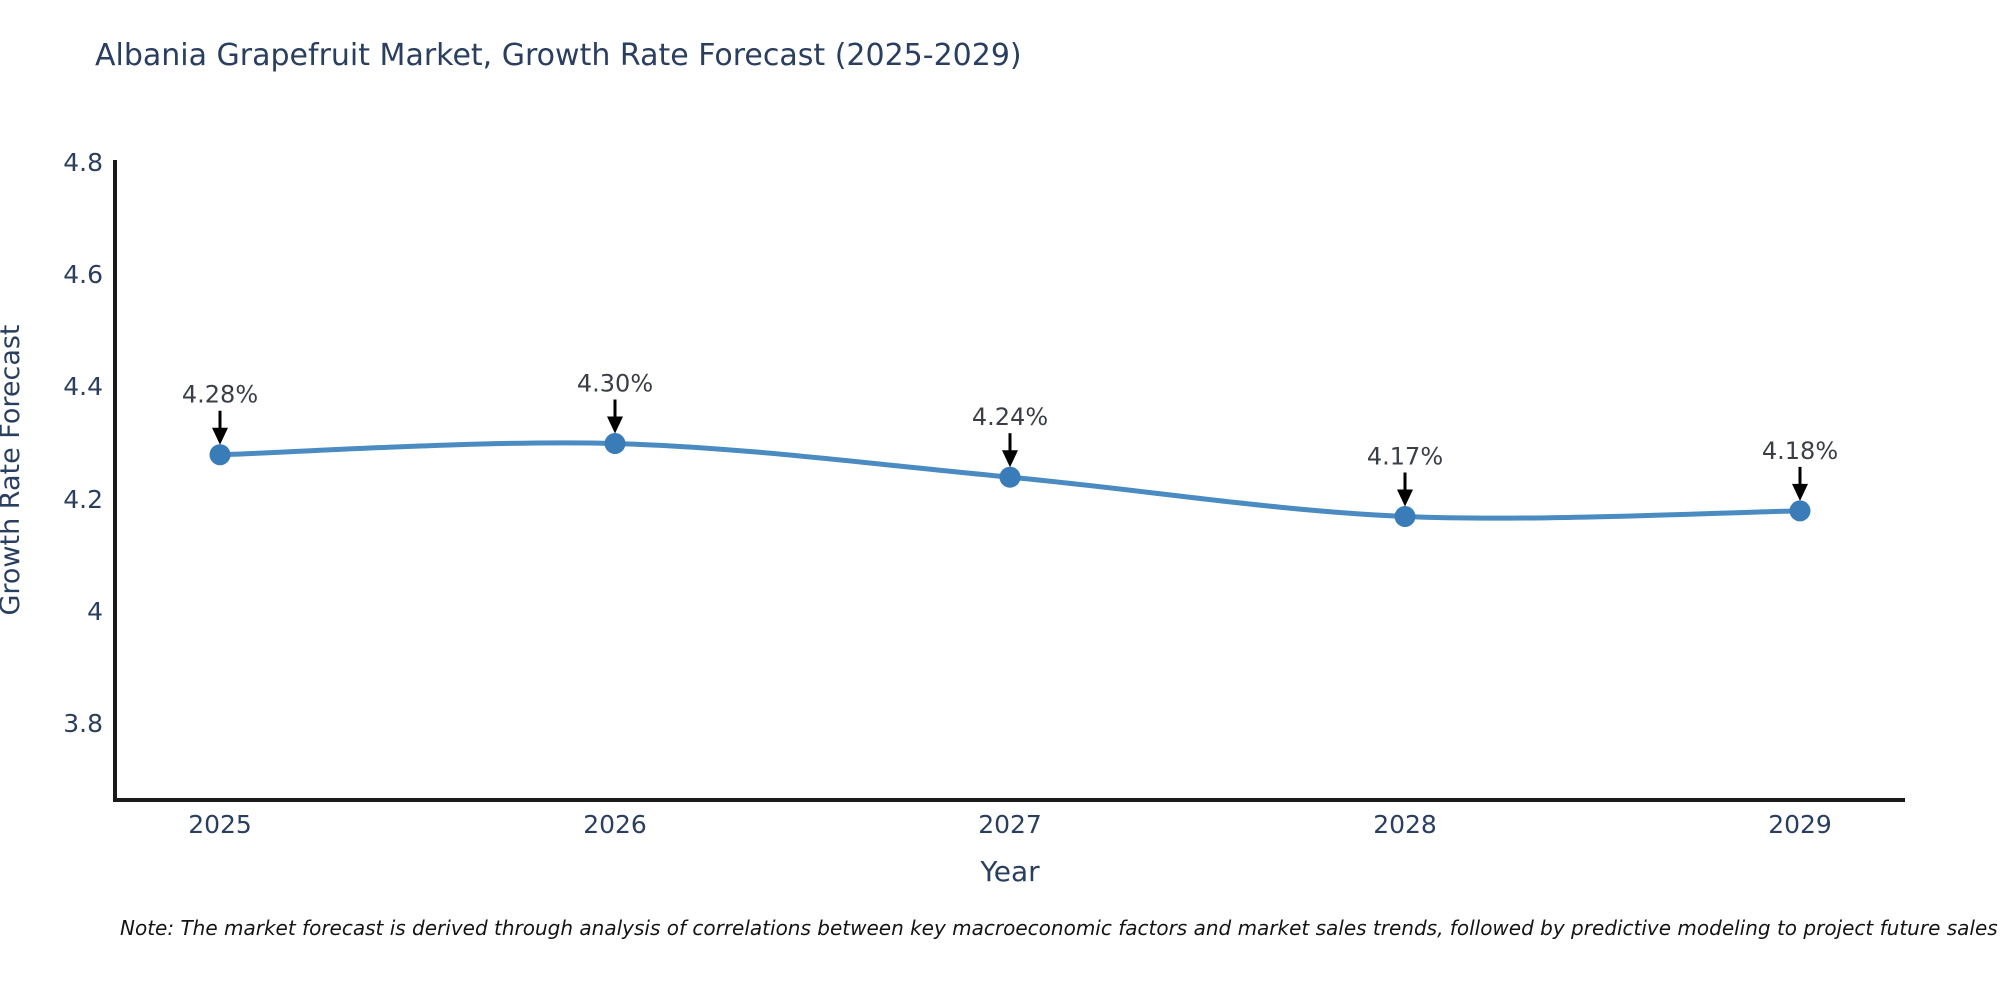  Describe the element at coordinates (220, 395) in the screenshot. I see `point-annotation-label: 4.28%` at that location.